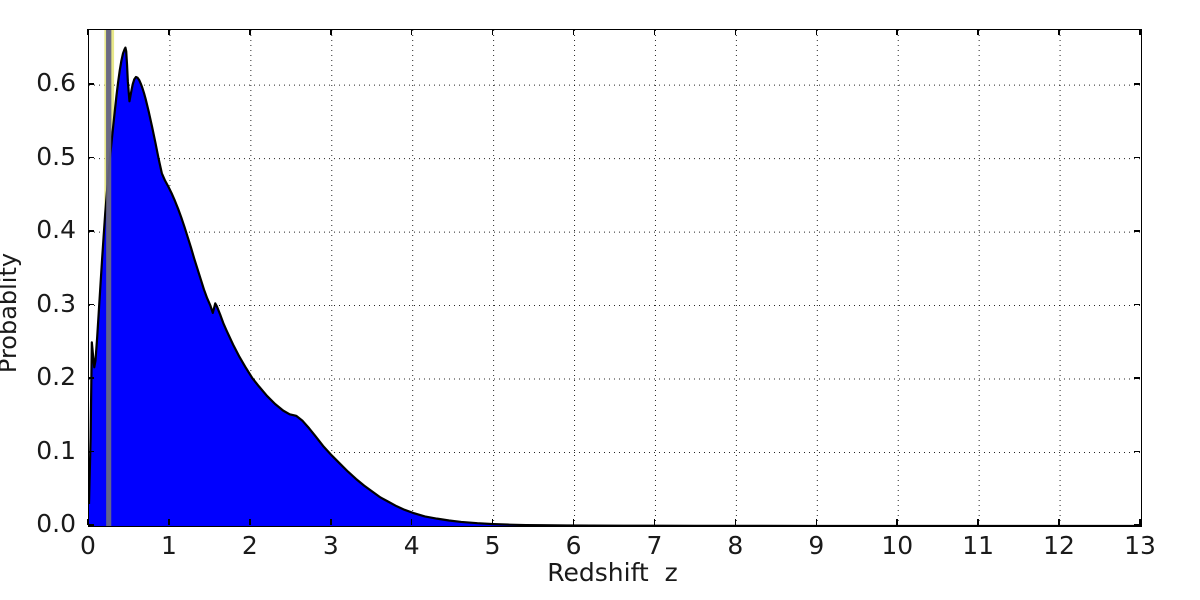  Describe the element at coordinates (91, 304) in the screenshot. I see `y-tick-0.3` at that location.